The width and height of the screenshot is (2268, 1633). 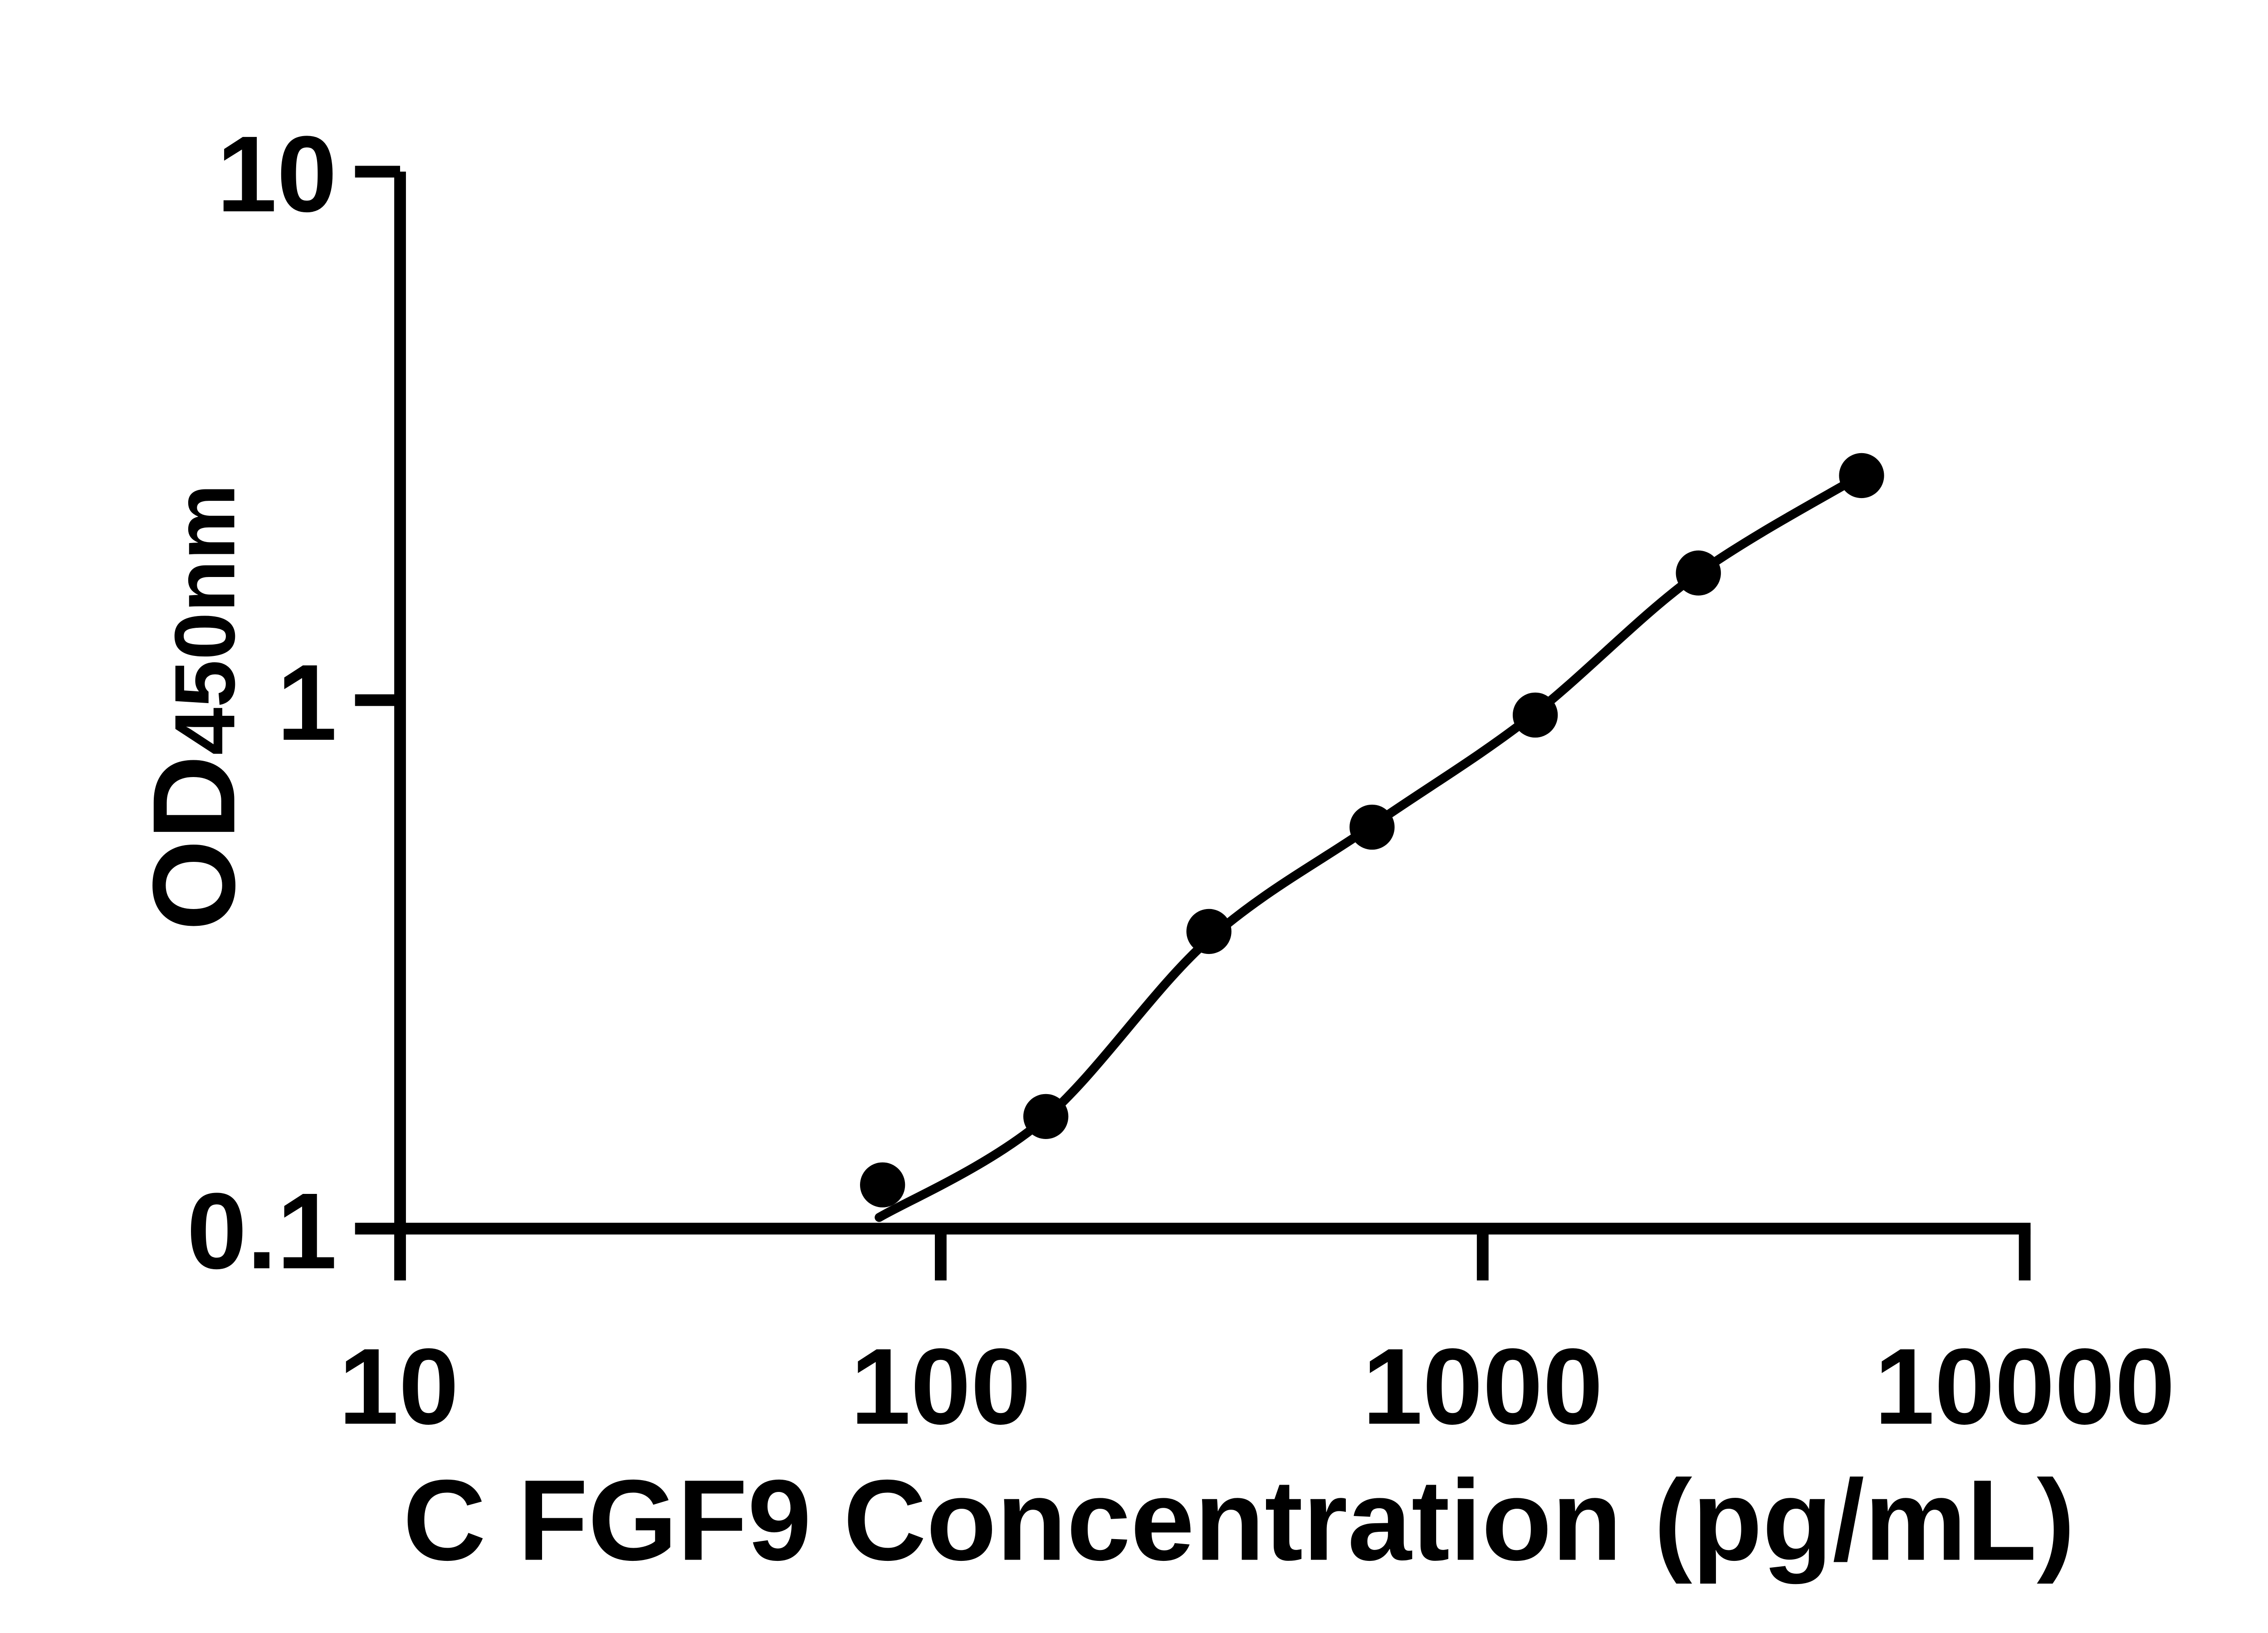 I want to click on x-tick-label: 10000, so click(x=2025, y=1386).